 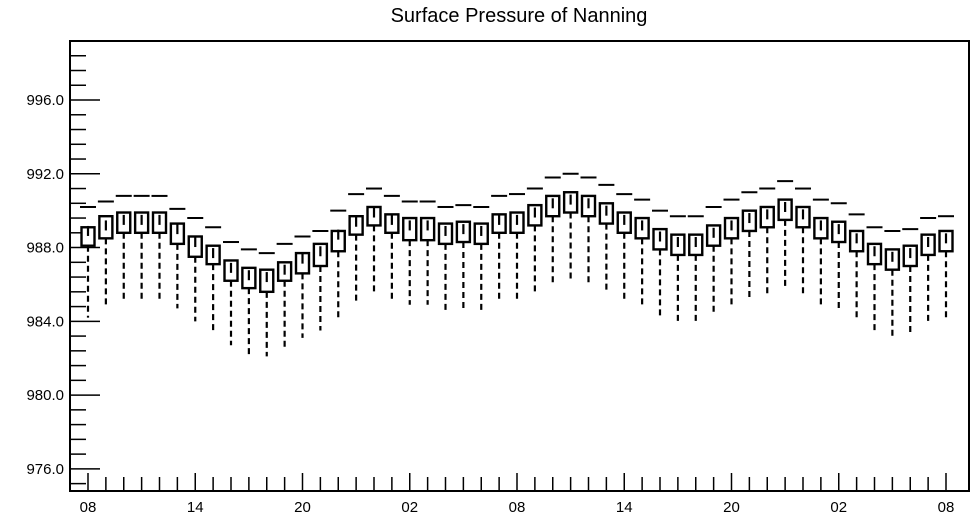 What do you see at coordinates (45, 174) in the screenshot?
I see `y-tick-label: 992.0` at bounding box center [45, 174].